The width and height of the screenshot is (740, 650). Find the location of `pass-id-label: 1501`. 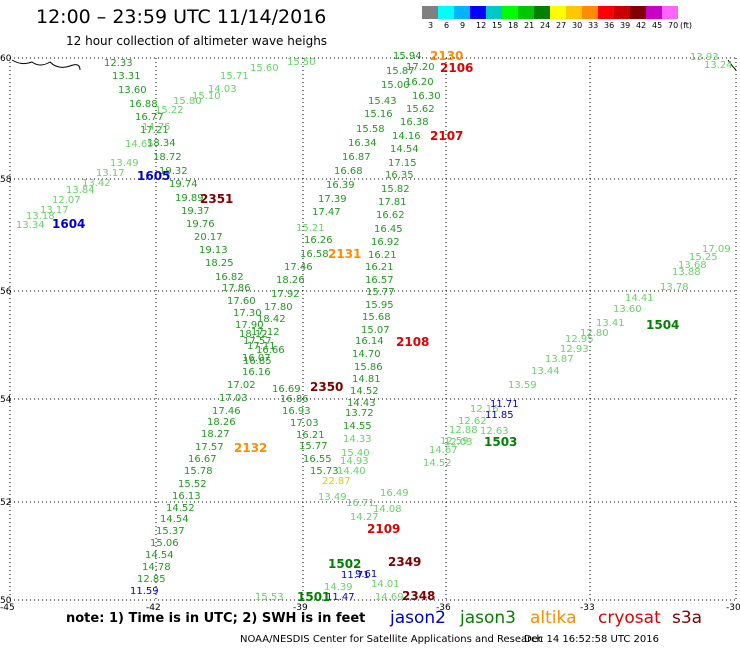

pass-id-label: 1501 is located at coordinates (313, 597).